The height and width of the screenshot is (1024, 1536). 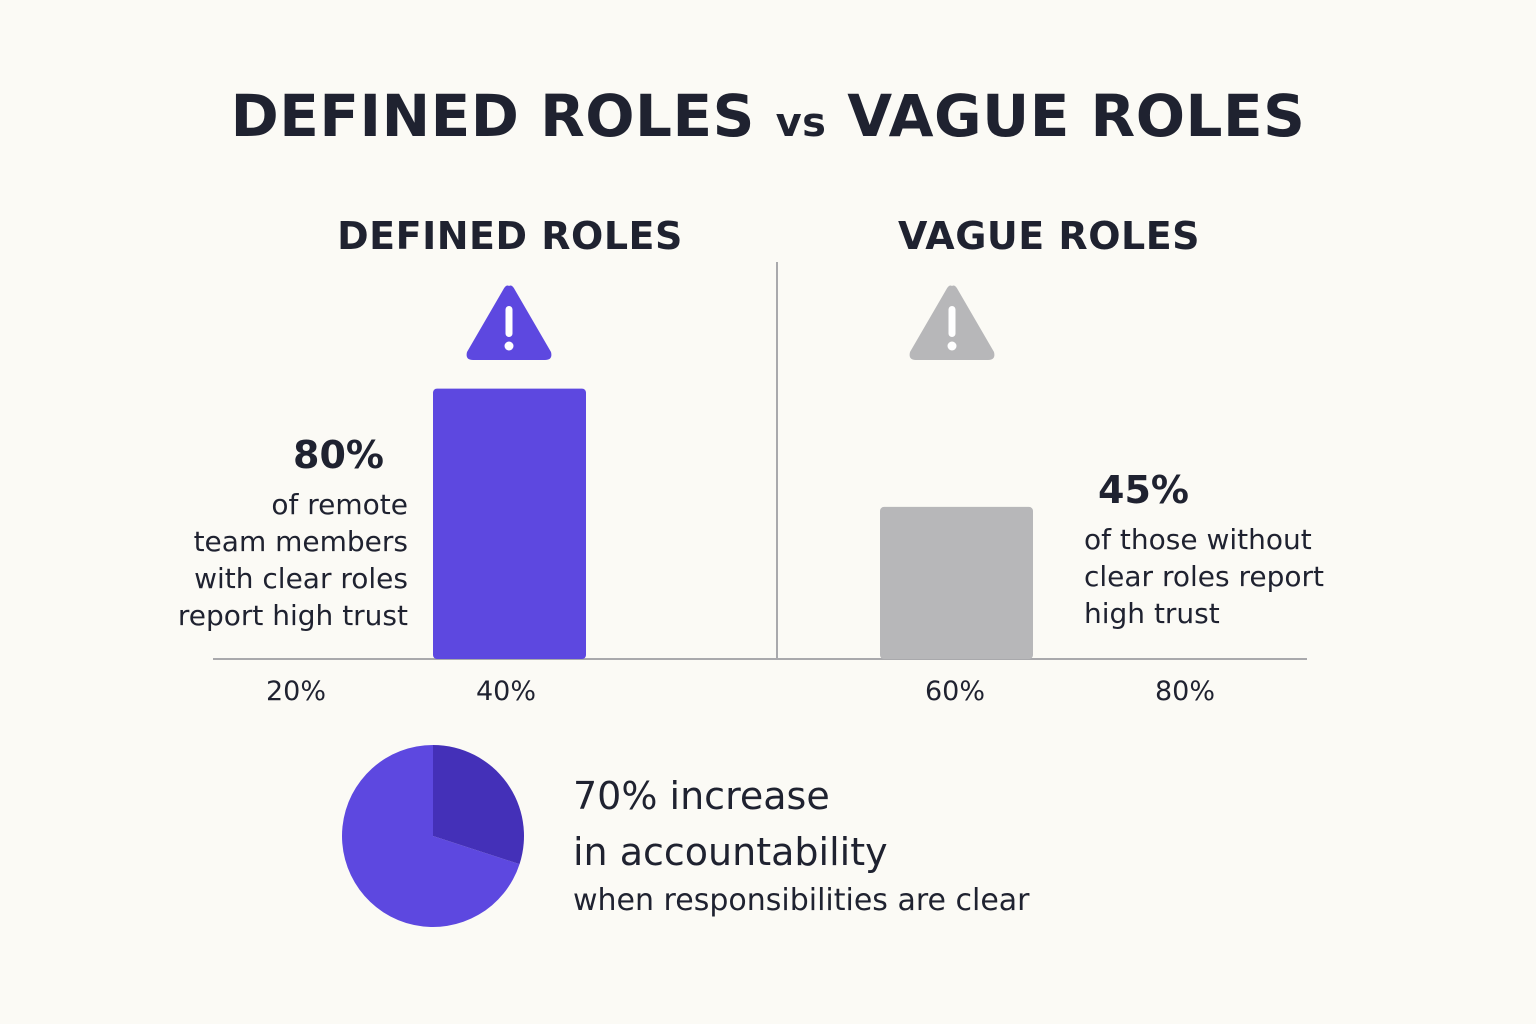 I want to click on panel-heading-vague: VAGUE ROLES, so click(x=1049, y=236).